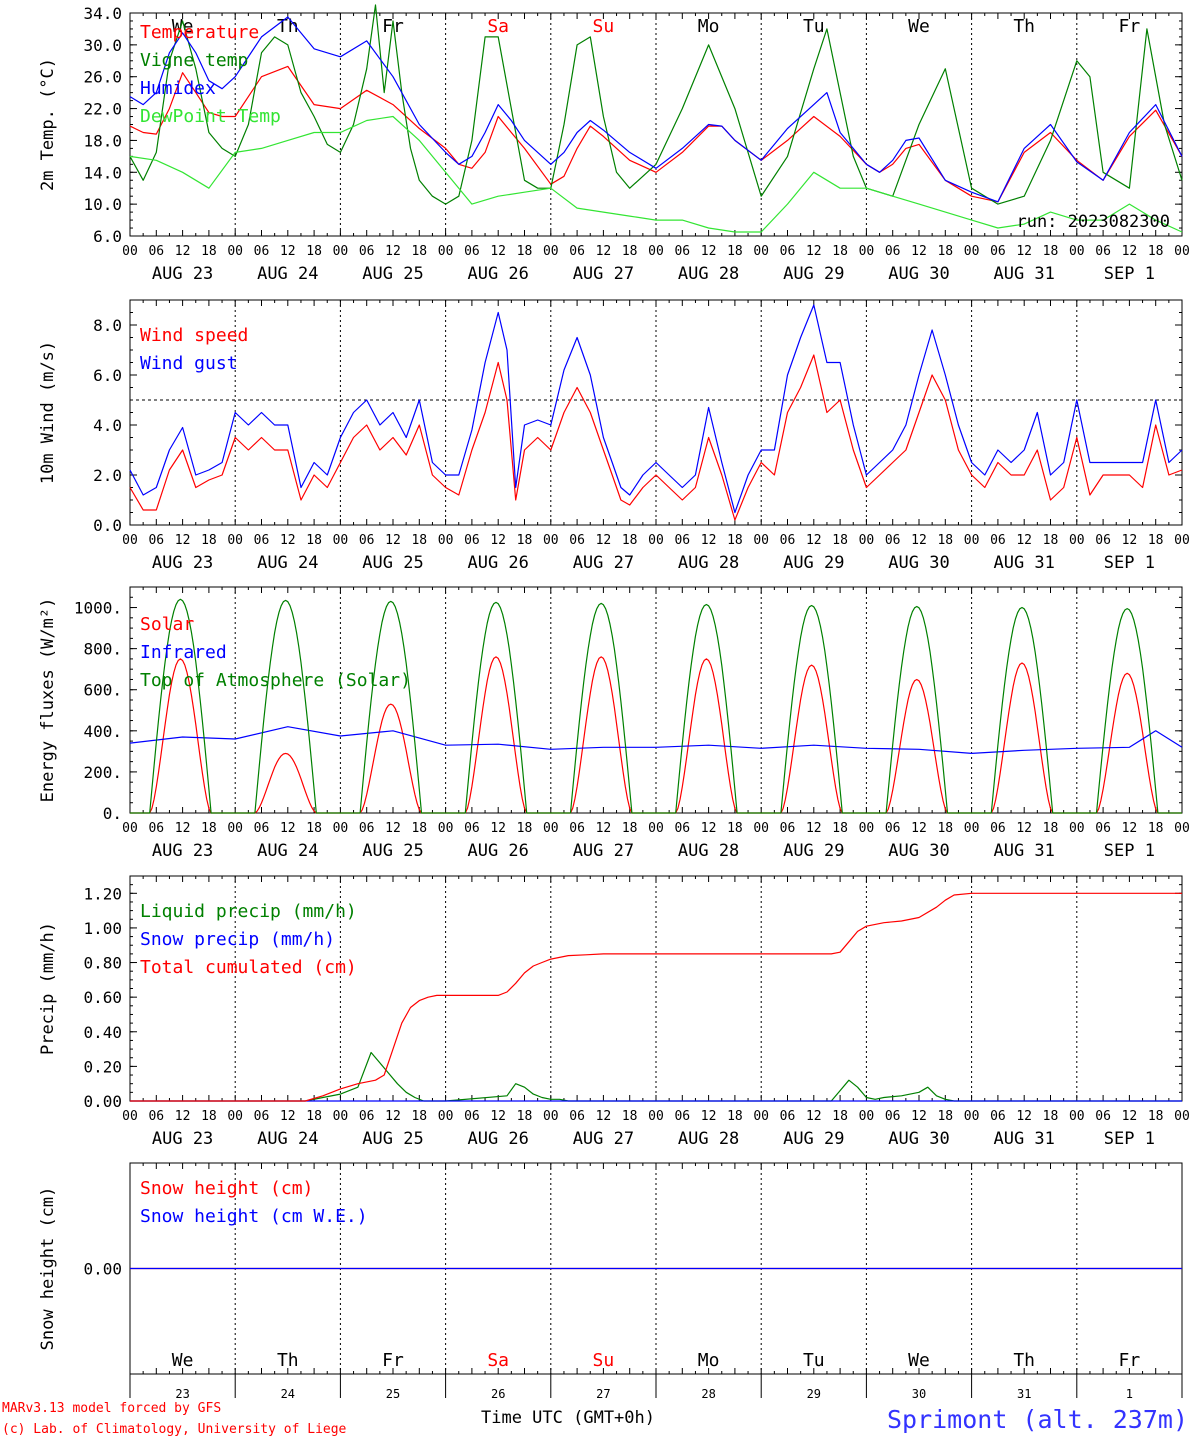 The width and height of the screenshot is (1194, 1444). What do you see at coordinates (1024, 1394) in the screenshot?
I see `day-number: 31` at bounding box center [1024, 1394].